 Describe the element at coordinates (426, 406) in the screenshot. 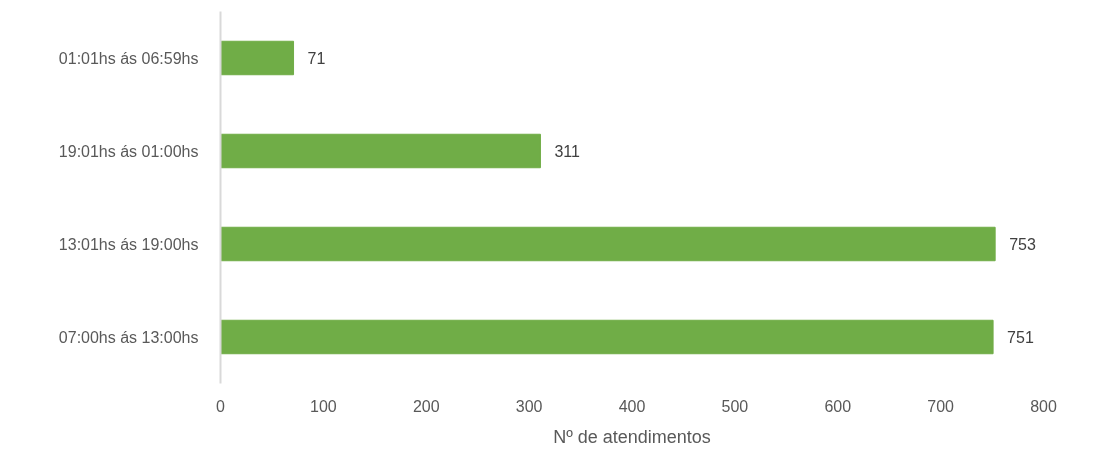

I see `x-tick-label: 200` at that location.